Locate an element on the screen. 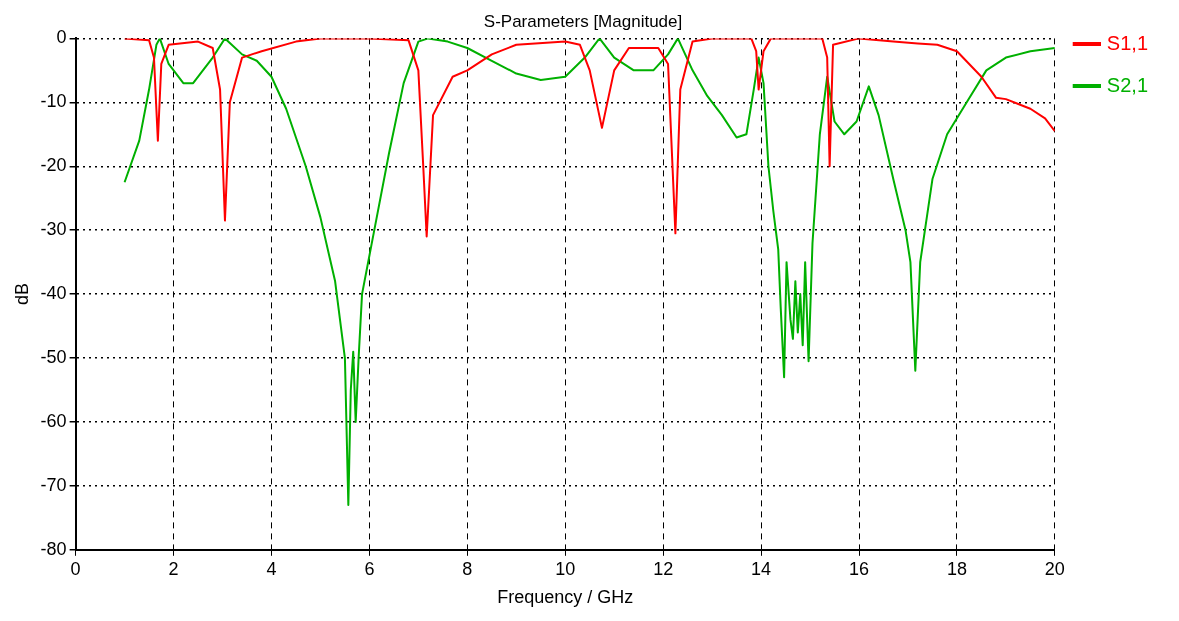 The image size is (1179, 621). x-tick-label: 2 is located at coordinates (173, 568).